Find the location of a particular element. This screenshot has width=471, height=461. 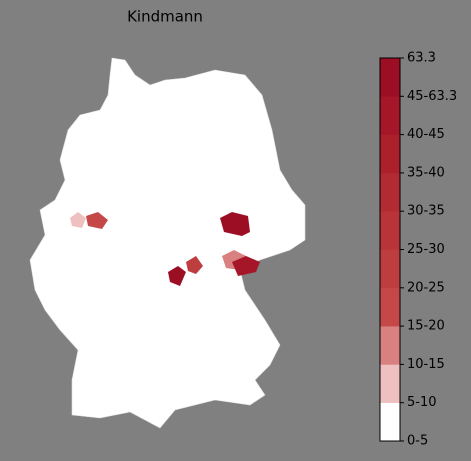

colorbar-label: 45-63.3 is located at coordinates (432, 96).